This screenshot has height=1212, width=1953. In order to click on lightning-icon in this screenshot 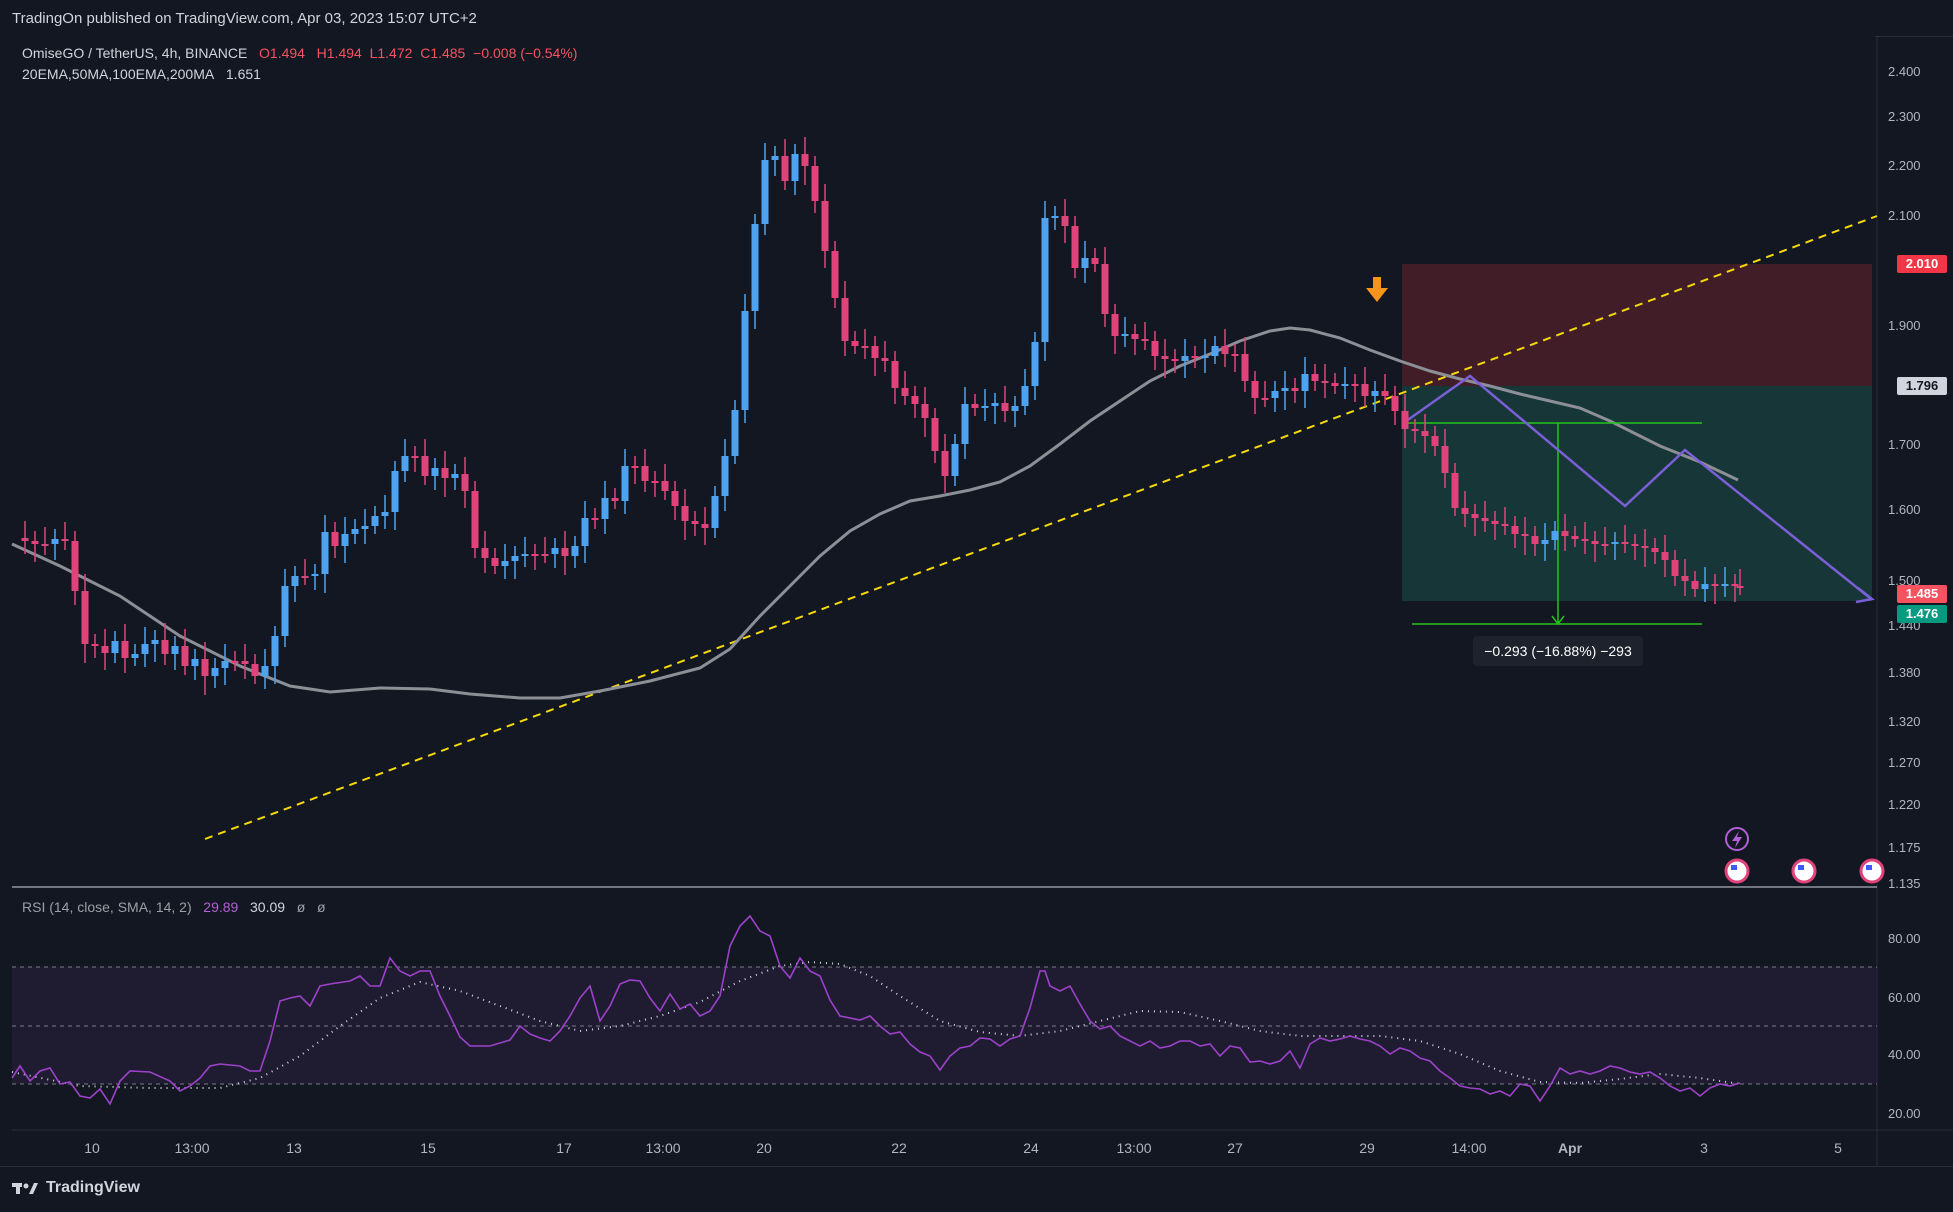, I will do `click(1737, 839)`.